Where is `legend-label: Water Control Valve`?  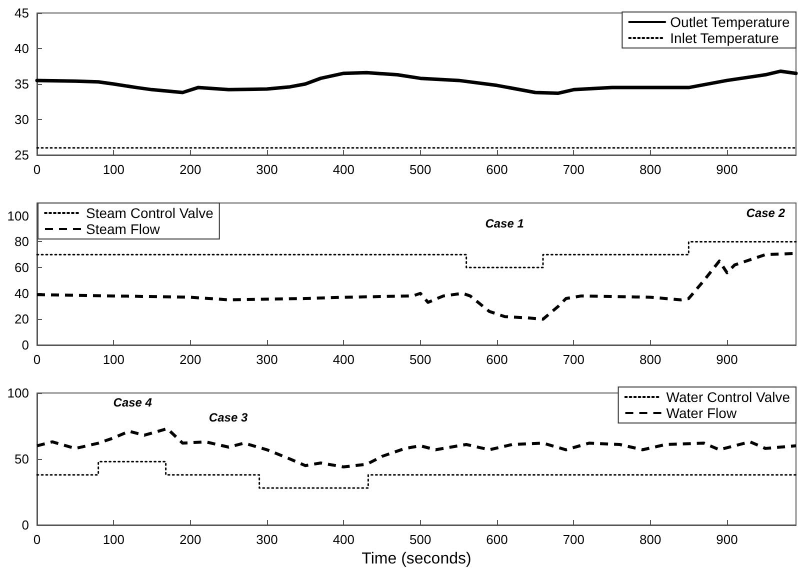 legend-label: Water Control Valve is located at coordinates (728, 397).